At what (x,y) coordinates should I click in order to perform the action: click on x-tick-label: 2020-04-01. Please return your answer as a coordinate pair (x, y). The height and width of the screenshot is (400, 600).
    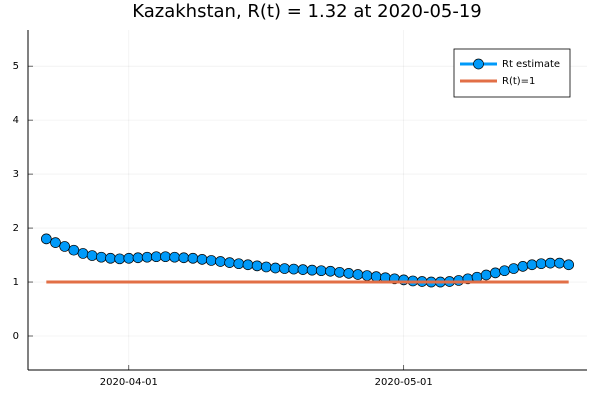
    Looking at the image, I should click on (129, 382).